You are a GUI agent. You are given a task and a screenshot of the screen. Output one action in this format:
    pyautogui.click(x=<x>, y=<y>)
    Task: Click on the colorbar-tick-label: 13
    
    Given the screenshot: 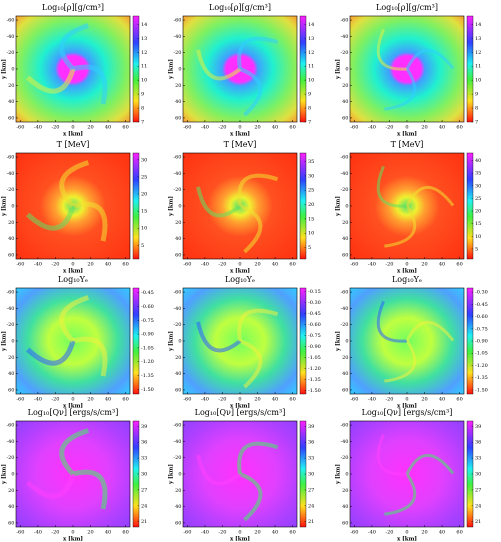 What is the action you would take?
    pyautogui.click(x=311, y=39)
    